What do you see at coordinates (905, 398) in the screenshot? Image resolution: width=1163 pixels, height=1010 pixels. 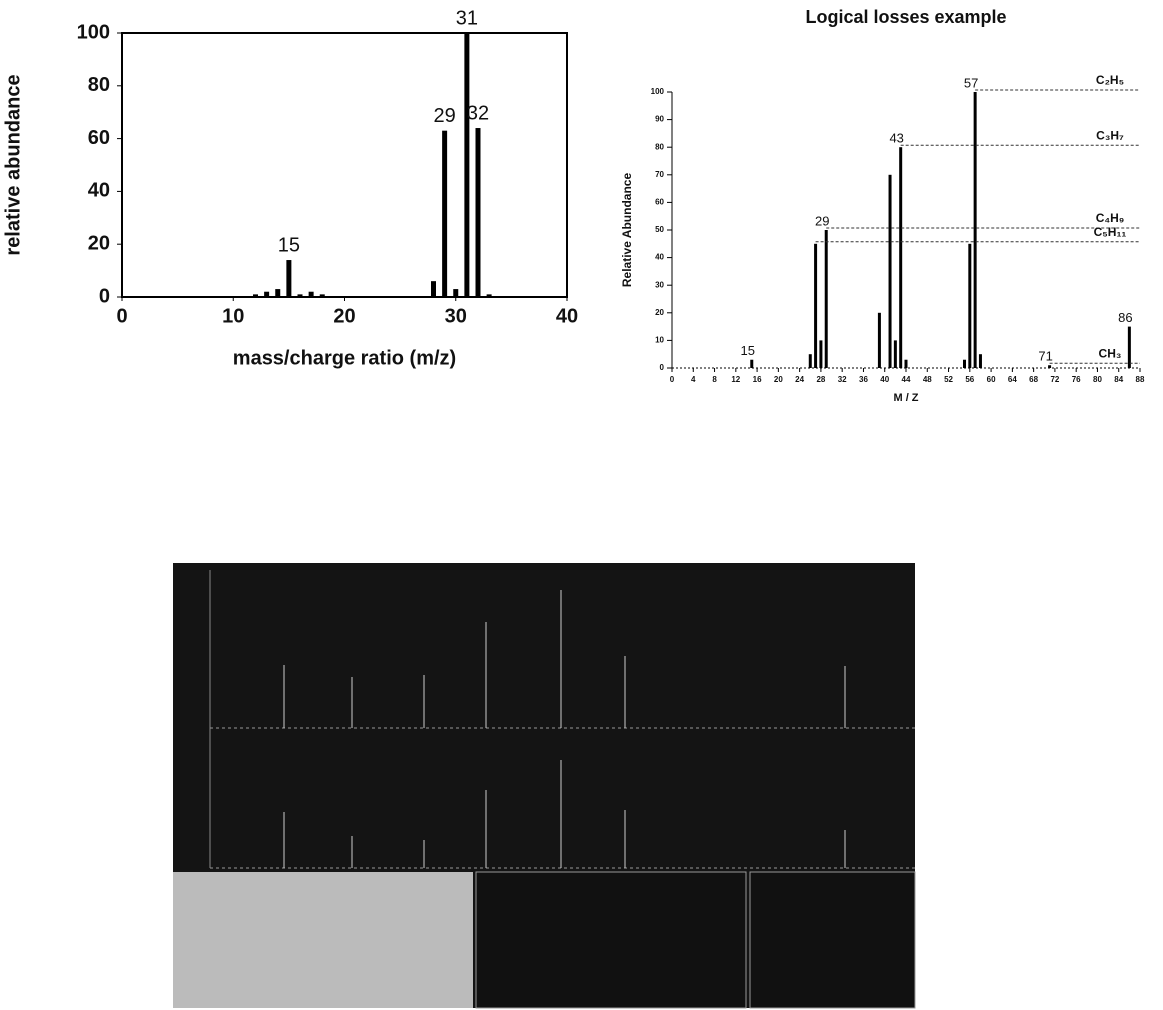 I see `x-axis-label: M / Z` at bounding box center [905, 398].